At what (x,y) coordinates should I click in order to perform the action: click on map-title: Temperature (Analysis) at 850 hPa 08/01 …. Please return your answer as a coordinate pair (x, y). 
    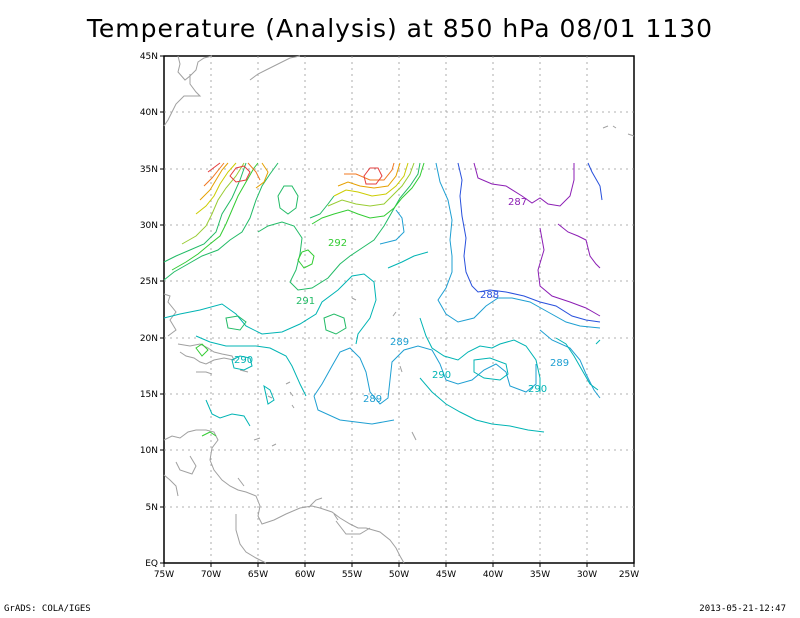
    Looking at the image, I should click on (400, 28).